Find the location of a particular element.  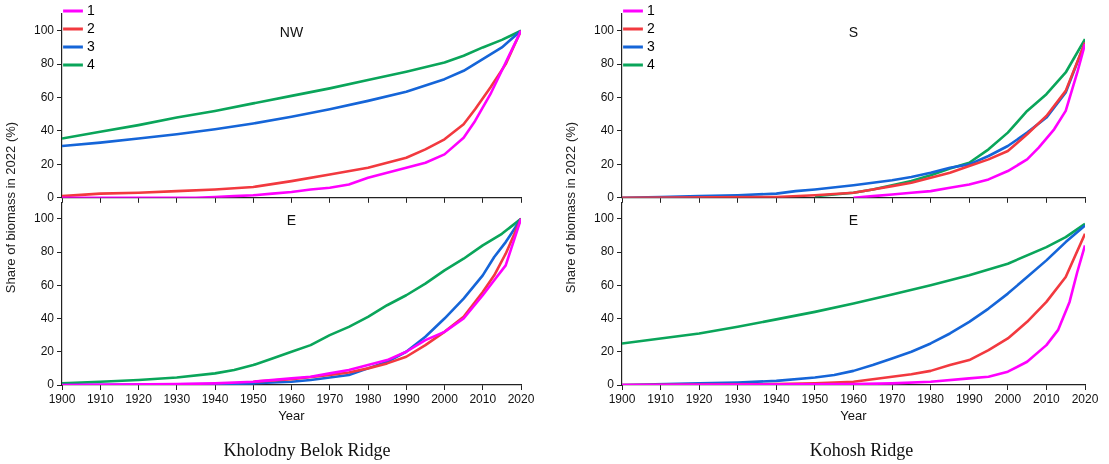

text: Kohosh Ridge is located at coordinates (861, 450).